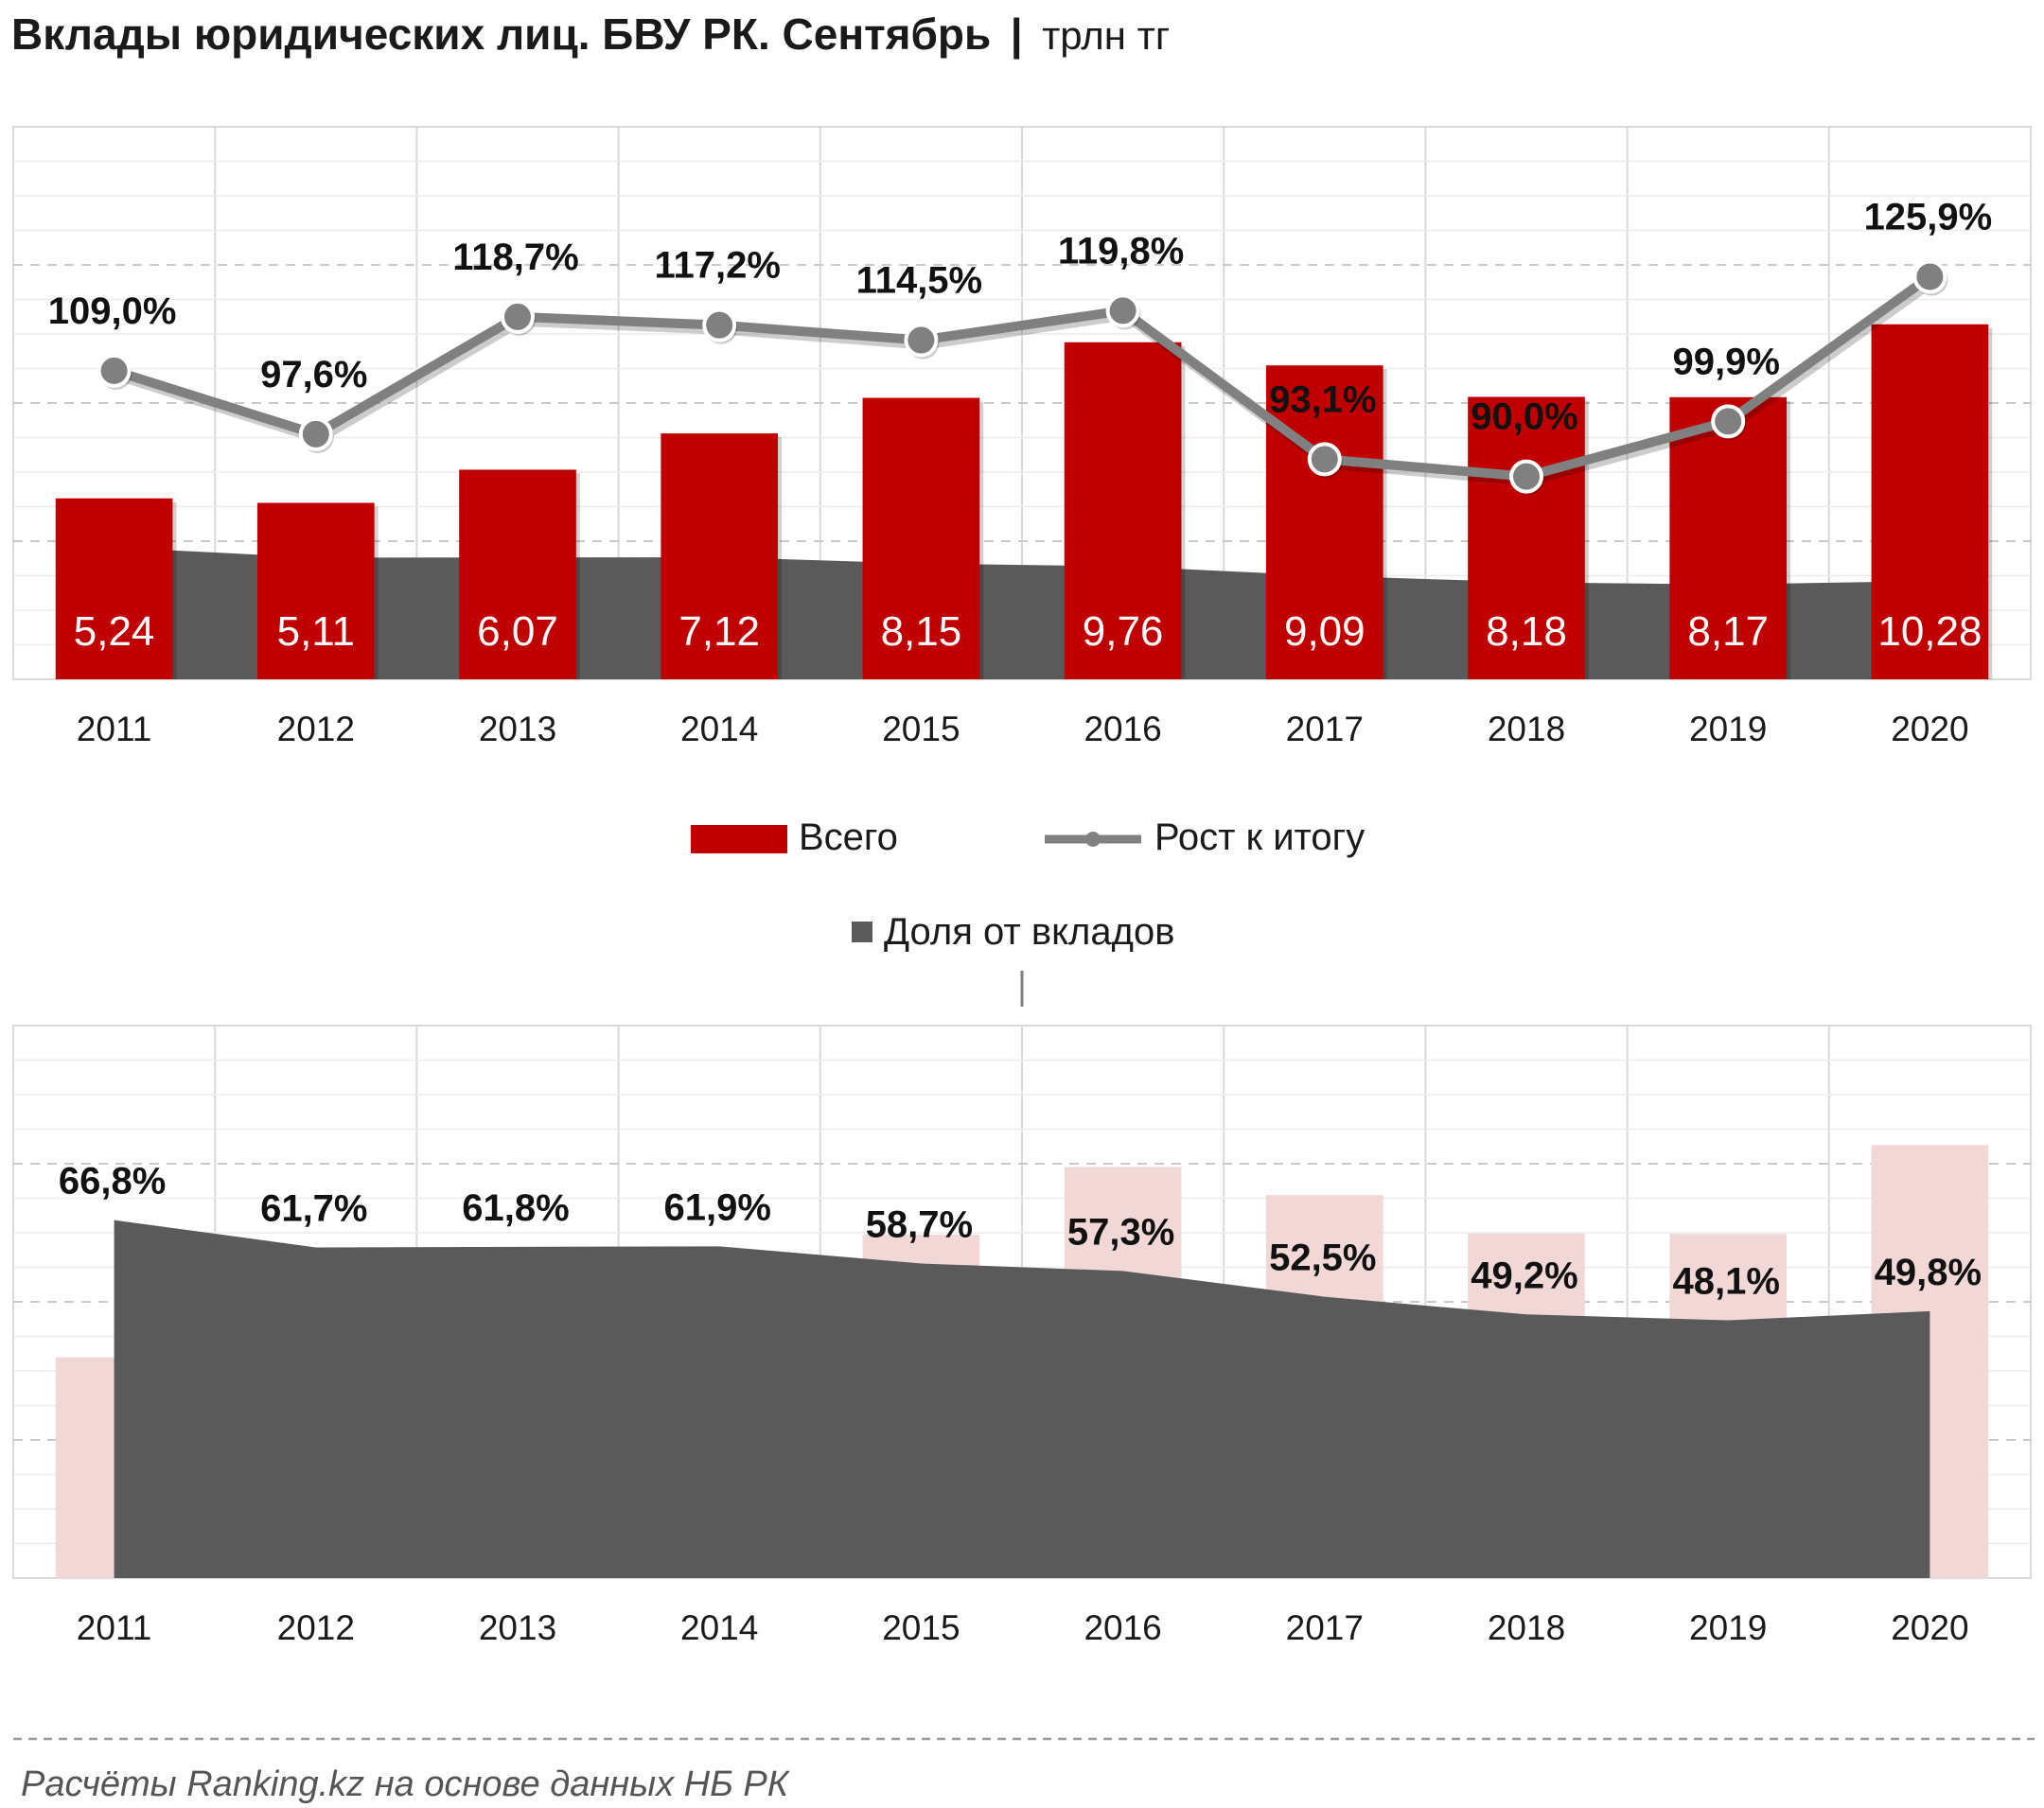 This screenshot has height=1808, width=2044. What do you see at coordinates (112, 311) in the screenshot?
I see `growth-value-label-2011: 109,0%` at bounding box center [112, 311].